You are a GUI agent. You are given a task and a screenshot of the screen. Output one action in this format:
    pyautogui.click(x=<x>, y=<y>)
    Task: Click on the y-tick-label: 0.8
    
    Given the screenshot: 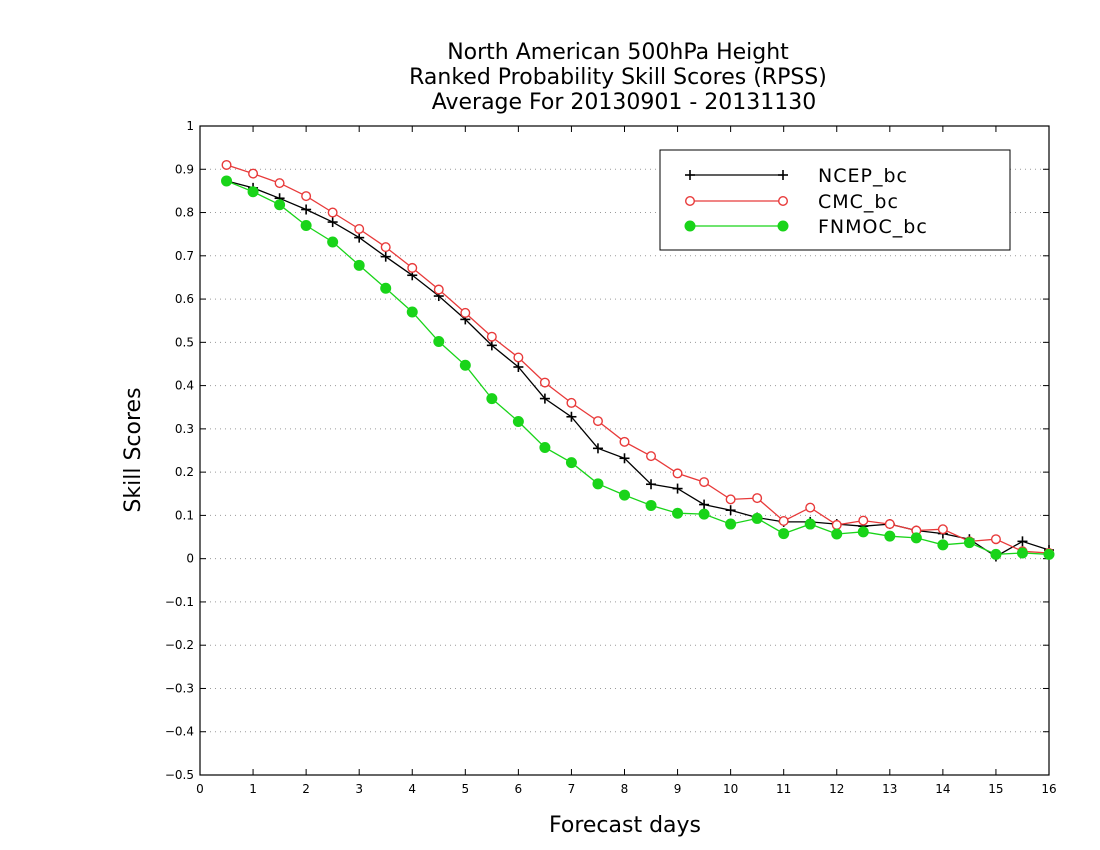 What is the action you would take?
    pyautogui.click(x=184, y=213)
    